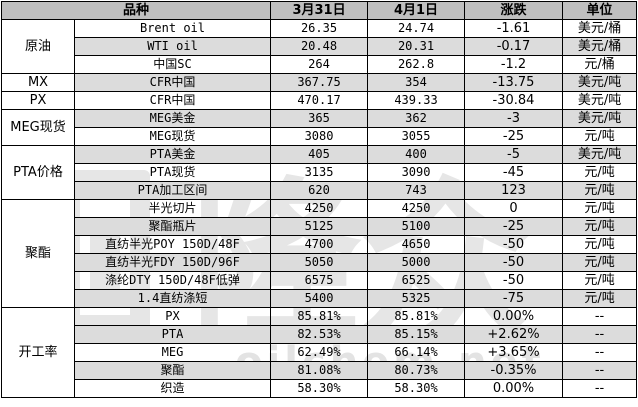 This screenshot has height=407, width=638. I want to click on value-mar31: 81.08%, so click(319, 370).